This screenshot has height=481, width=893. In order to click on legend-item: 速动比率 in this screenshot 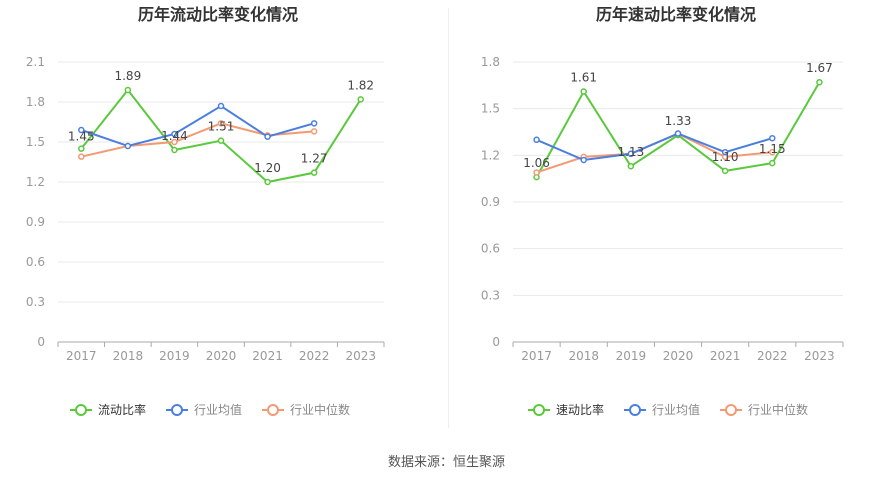, I will do `click(566, 409)`.